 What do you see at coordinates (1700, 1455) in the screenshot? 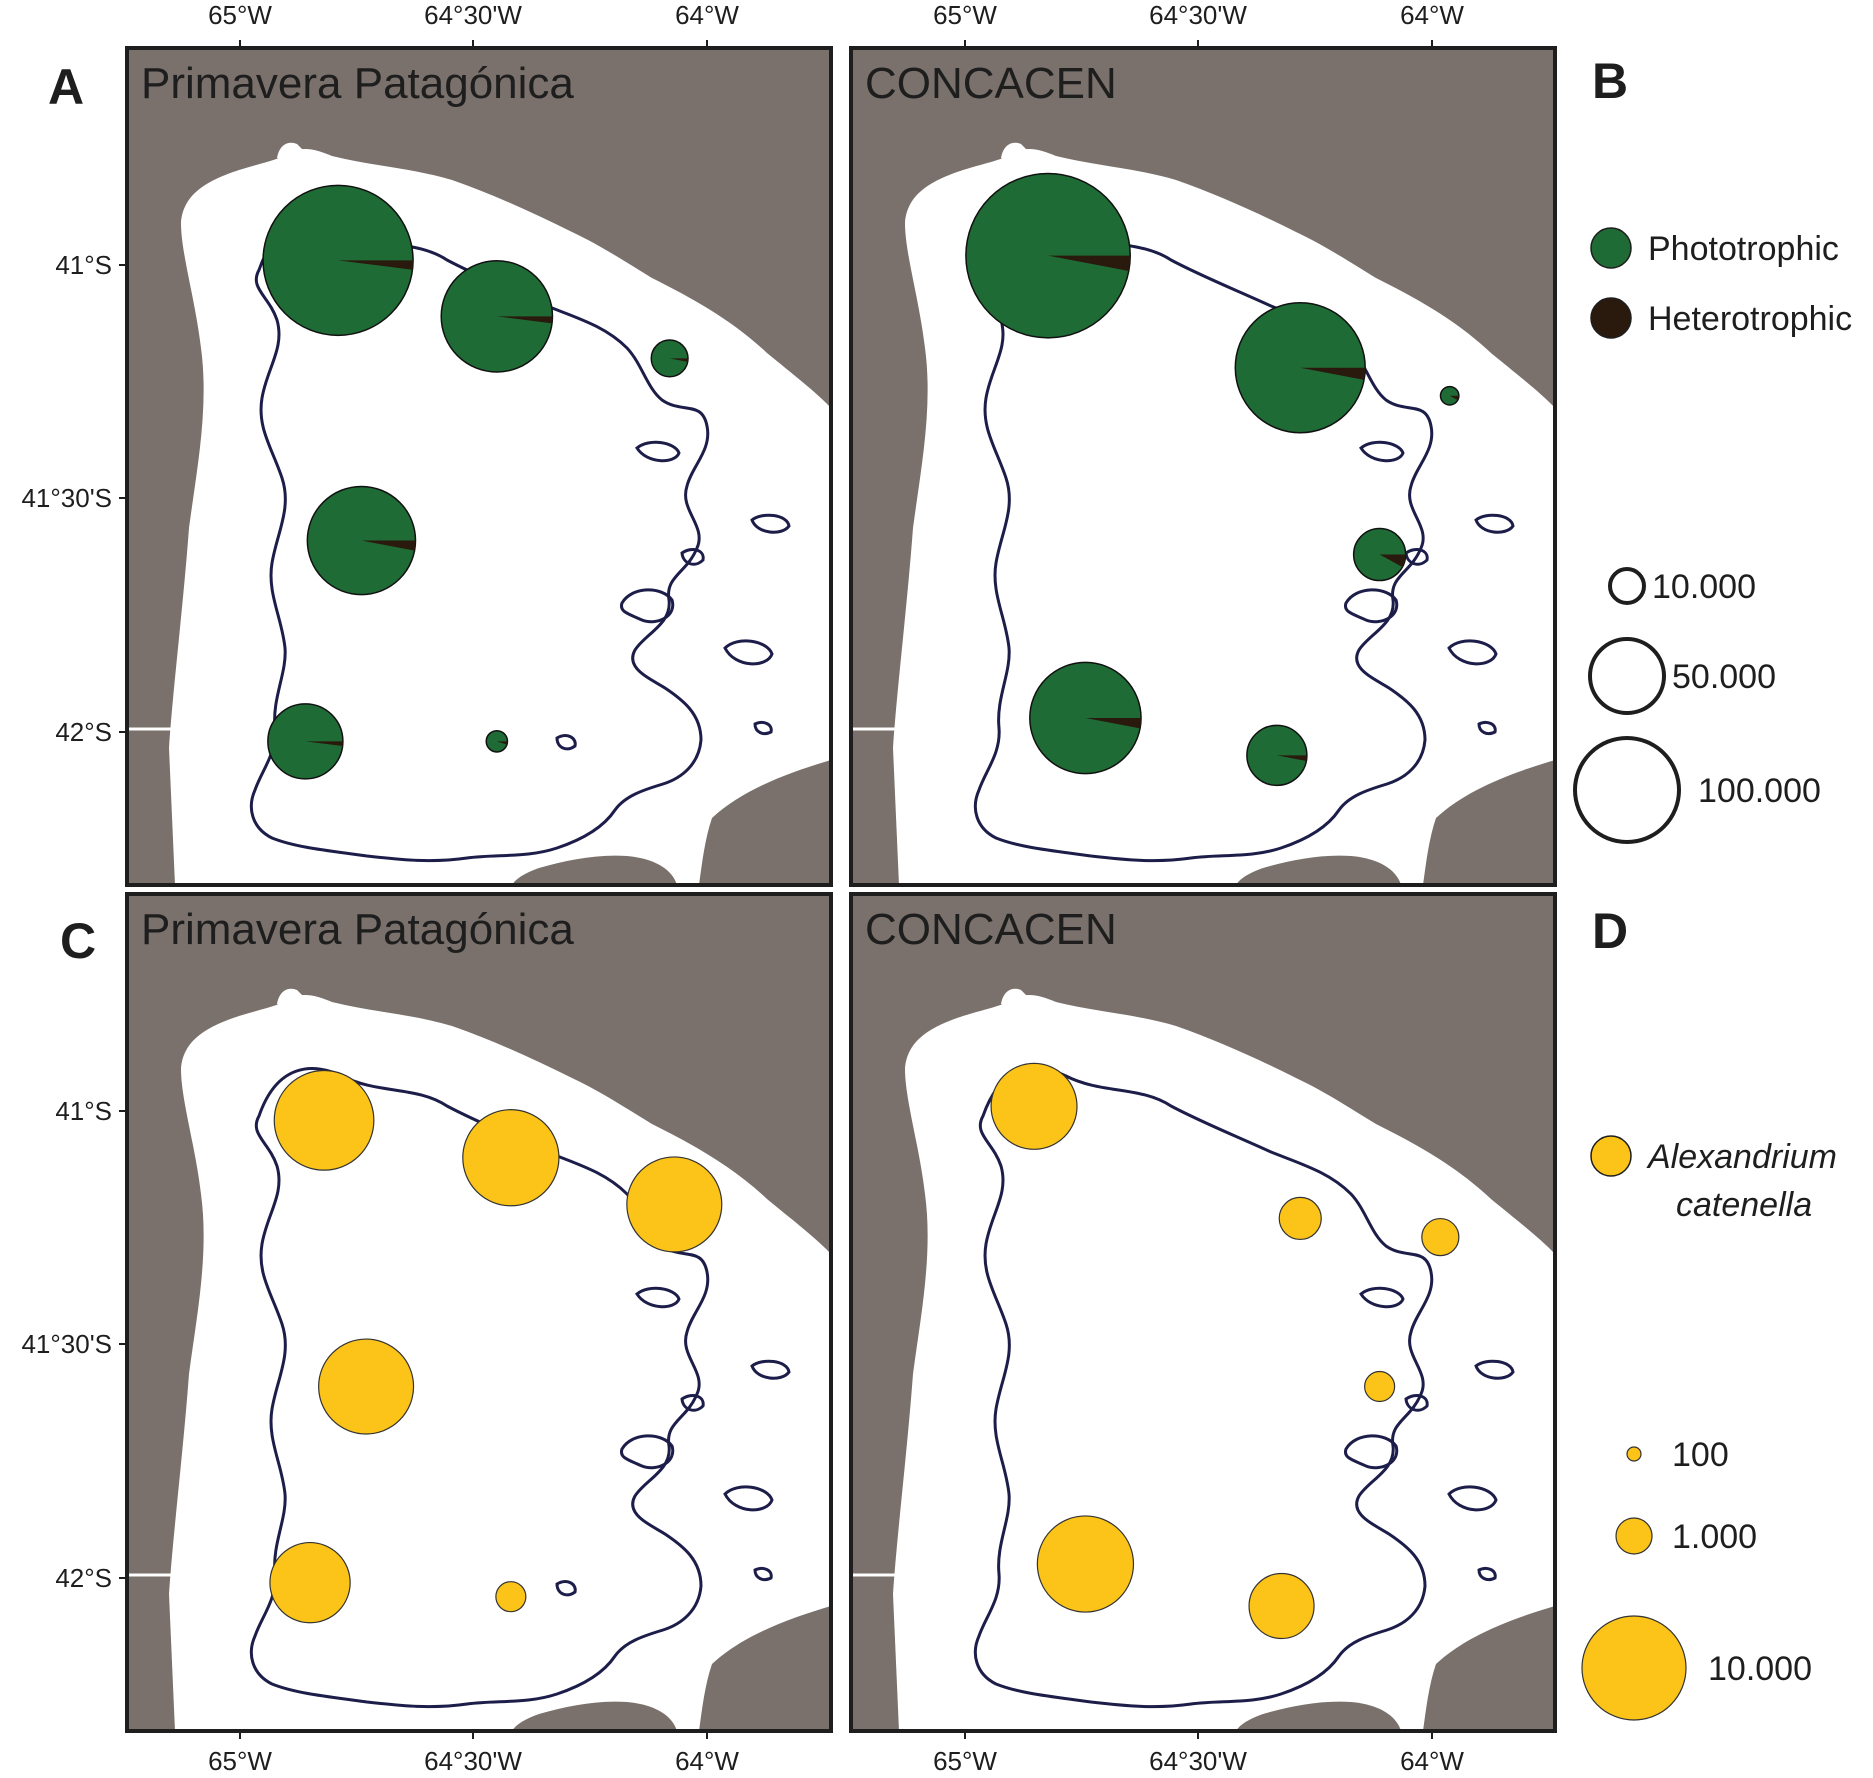
I see `size-legend-label-100: 100` at bounding box center [1700, 1455].